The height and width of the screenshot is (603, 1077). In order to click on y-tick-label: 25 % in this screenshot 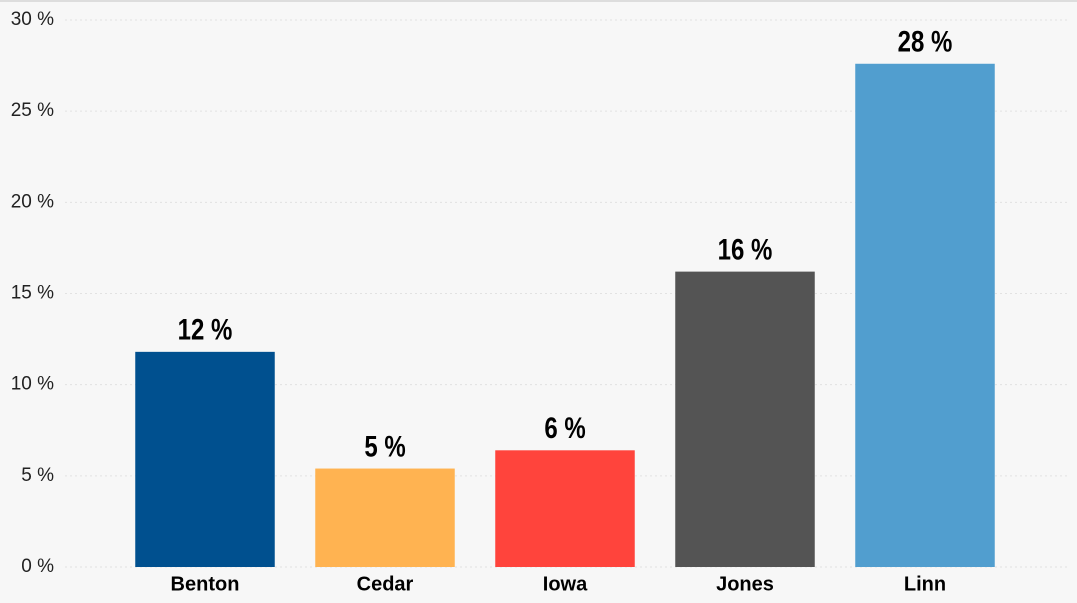, I will do `click(32, 110)`.